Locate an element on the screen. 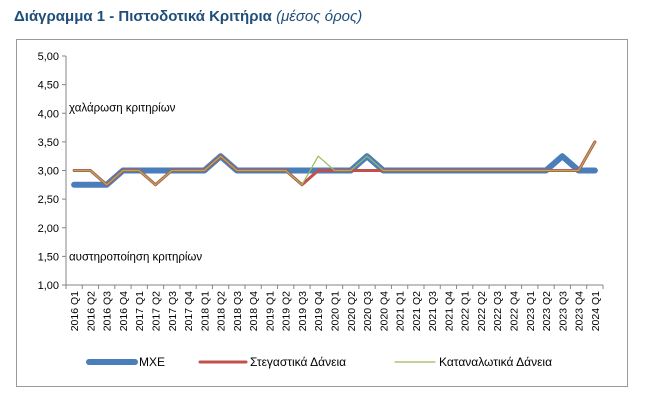  legend-label-3: Καταναλωτικά Δάνεια is located at coordinates (495, 362).